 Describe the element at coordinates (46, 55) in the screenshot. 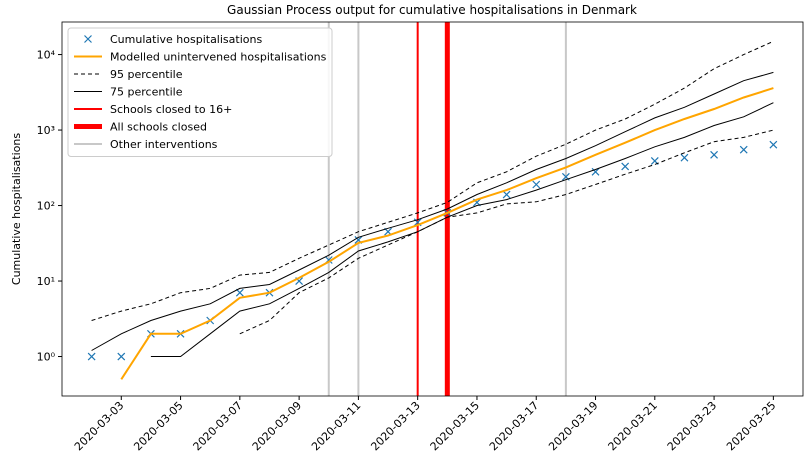

I see `y-tick-label: 10⁴` at that location.